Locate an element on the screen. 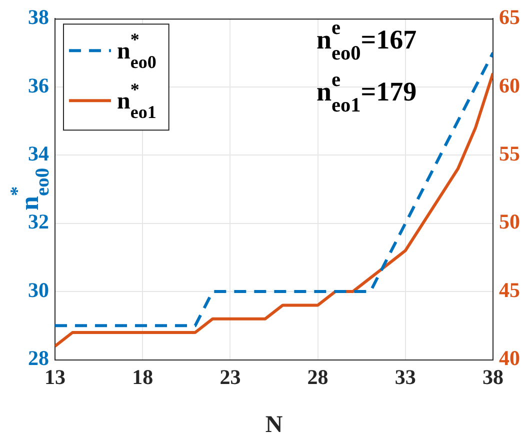 The image size is (530, 437). y-tick-label: 36 is located at coordinates (38, 85).